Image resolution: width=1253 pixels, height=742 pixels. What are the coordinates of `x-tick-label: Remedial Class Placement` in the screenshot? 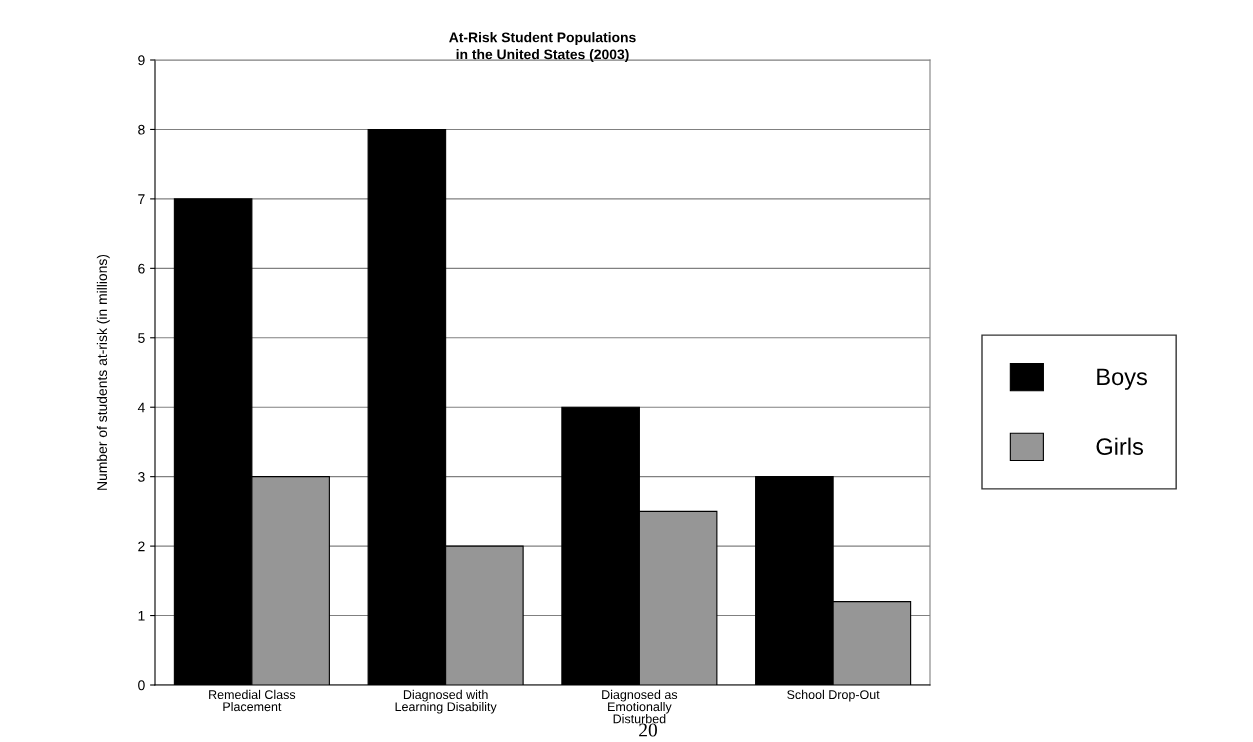 It's located at (252, 700).